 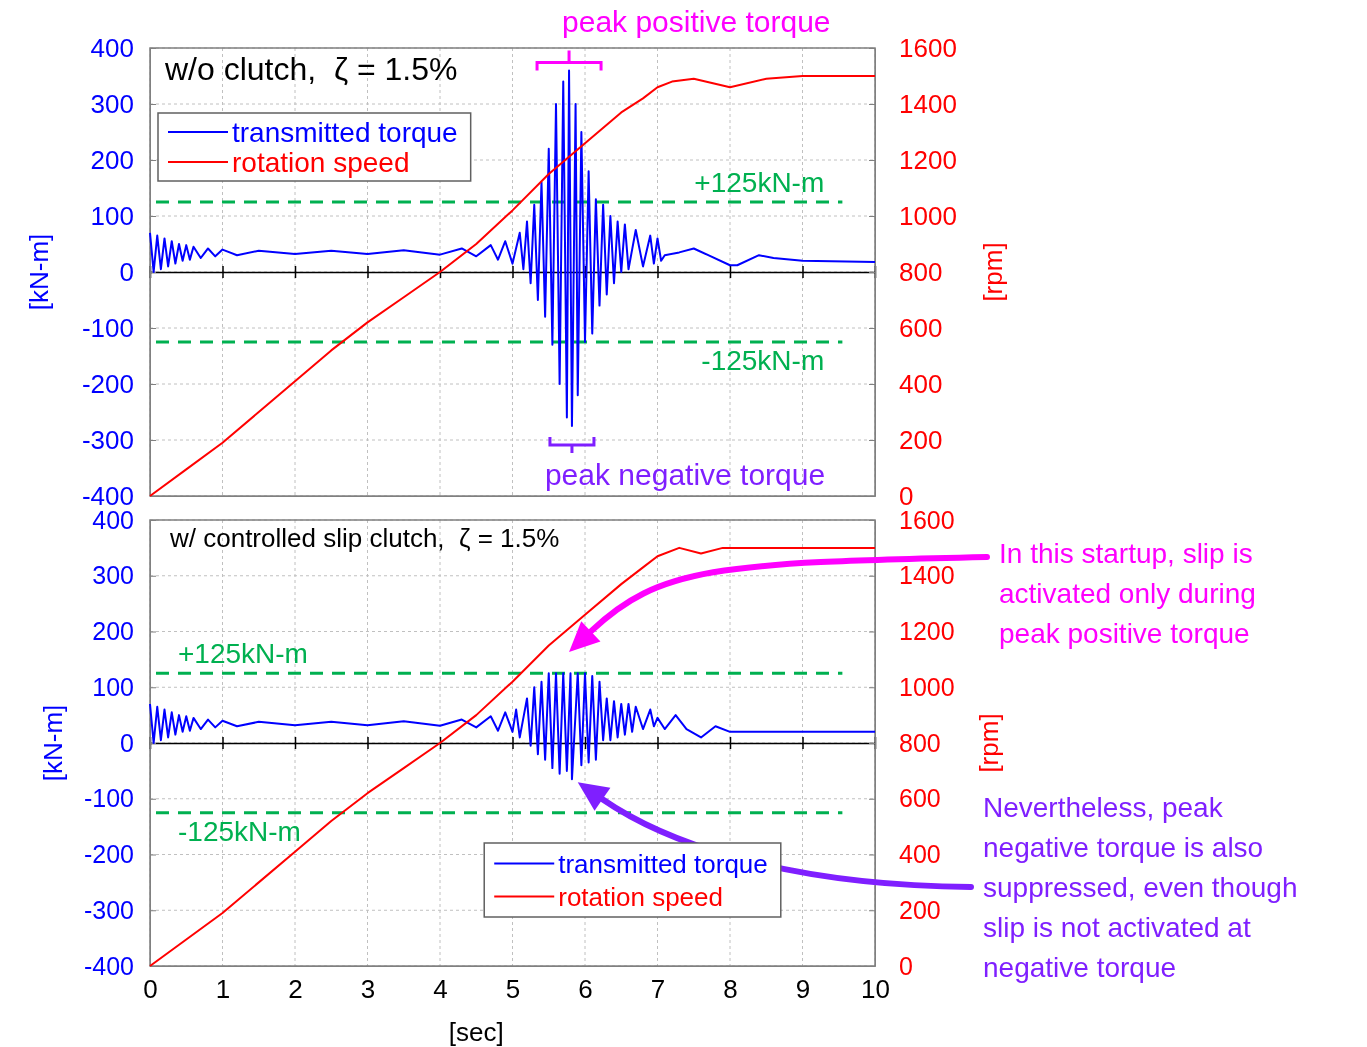 What do you see at coordinates (364, 538) in the screenshot?
I see `chart-title: w/ controlled slip clutch, ζ = 1.5%` at bounding box center [364, 538].